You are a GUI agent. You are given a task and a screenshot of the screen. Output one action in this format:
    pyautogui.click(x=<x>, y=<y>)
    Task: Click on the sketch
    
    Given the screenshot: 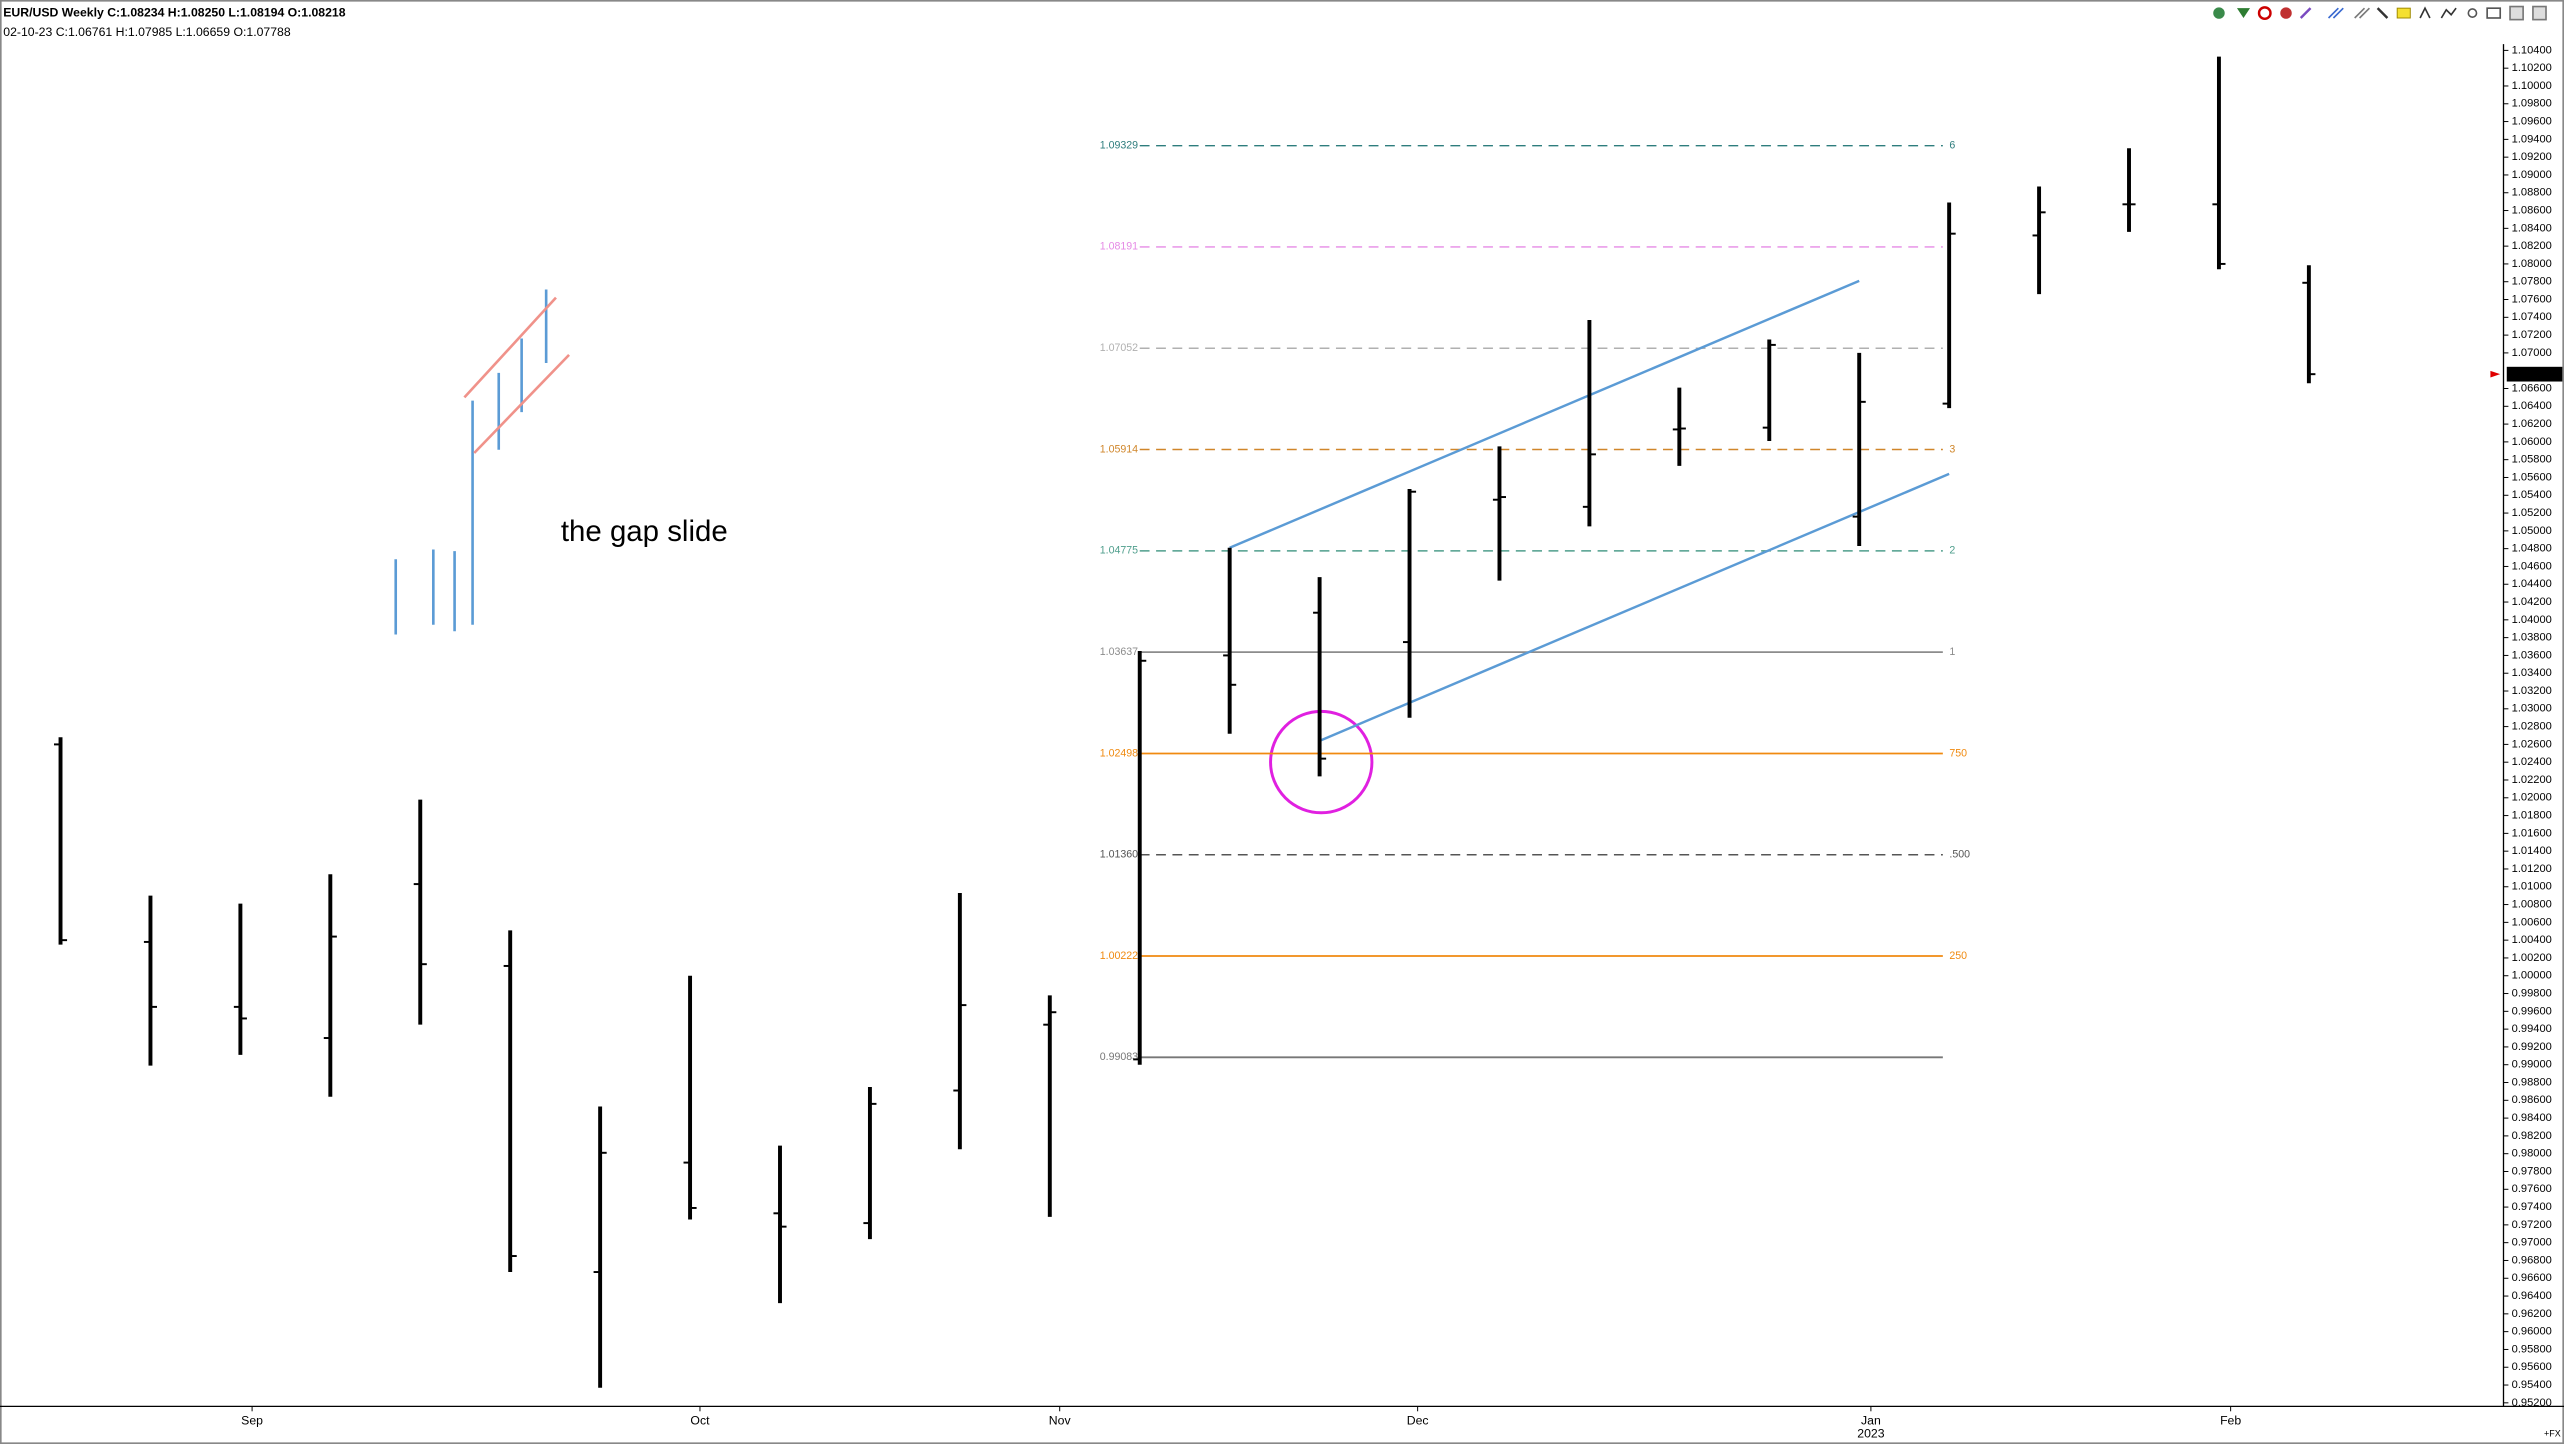 What is the action you would take?
    pyautogui.click(x=482, y=462)
    